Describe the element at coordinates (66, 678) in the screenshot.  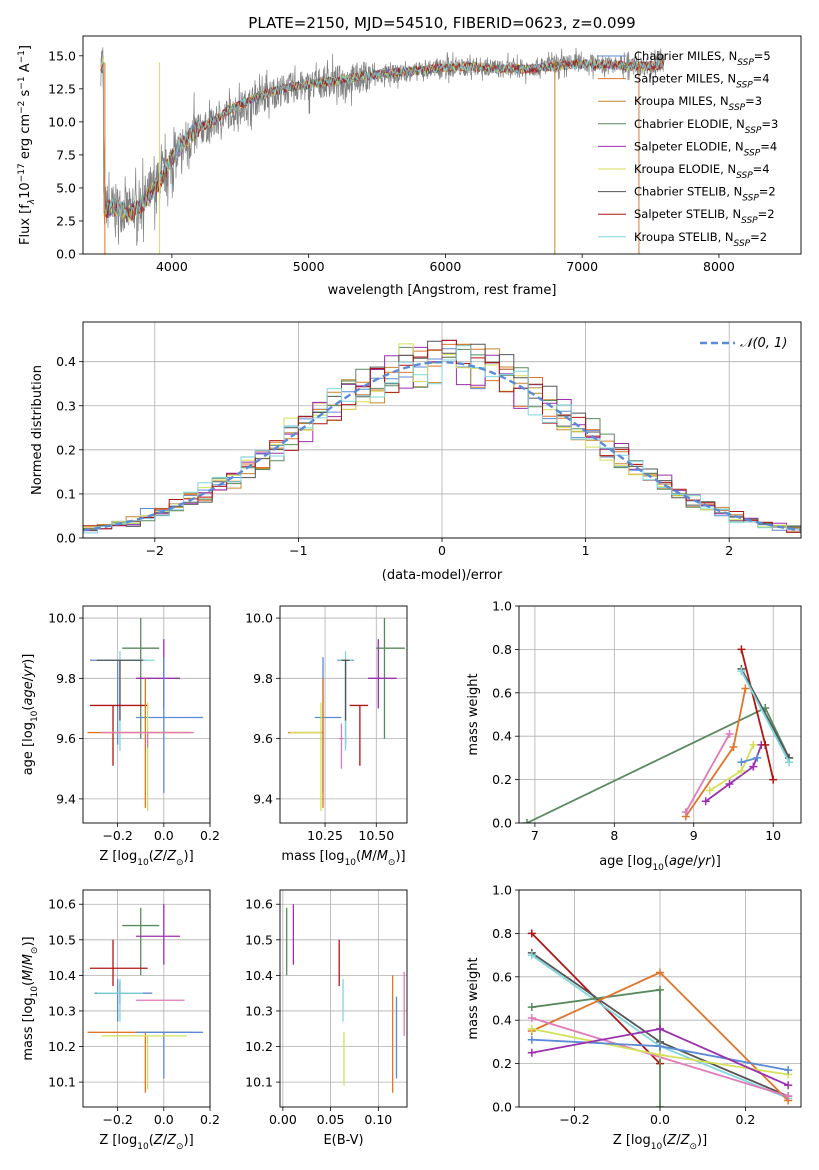
I see `y-tick-label: 9.8` at that location.